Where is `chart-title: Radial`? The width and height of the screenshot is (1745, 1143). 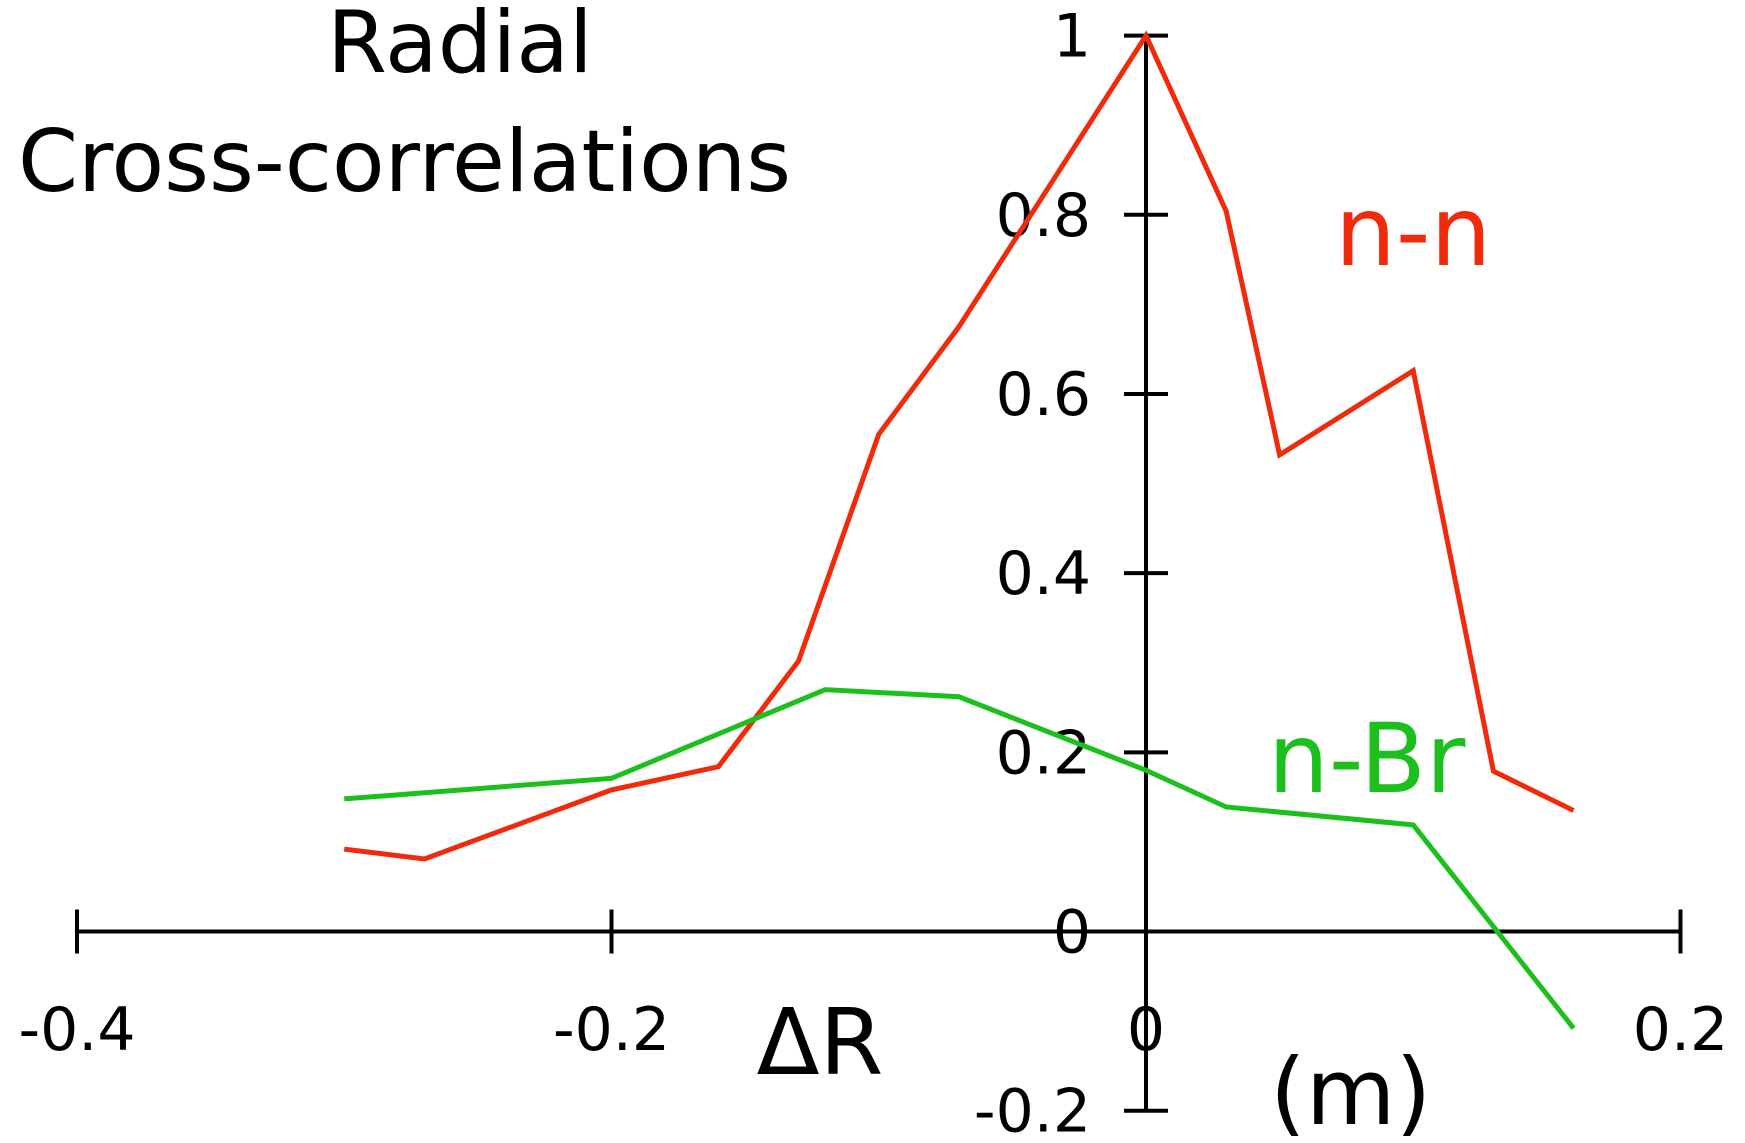 chart-title: Radial is located at coordinates (460, 46).